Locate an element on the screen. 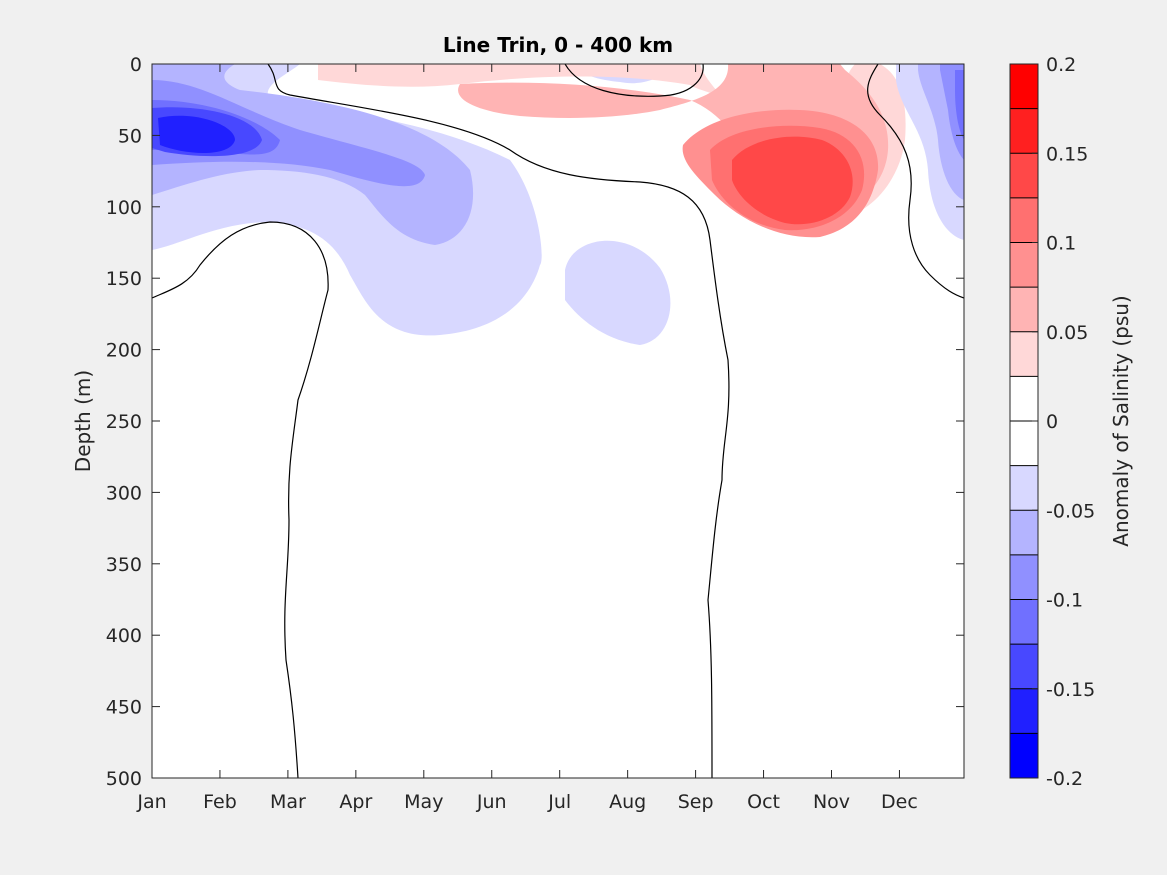 The image size is (1167, 875). colorbar-tick-label: -0.2 is located at coordinates (1064, 779).